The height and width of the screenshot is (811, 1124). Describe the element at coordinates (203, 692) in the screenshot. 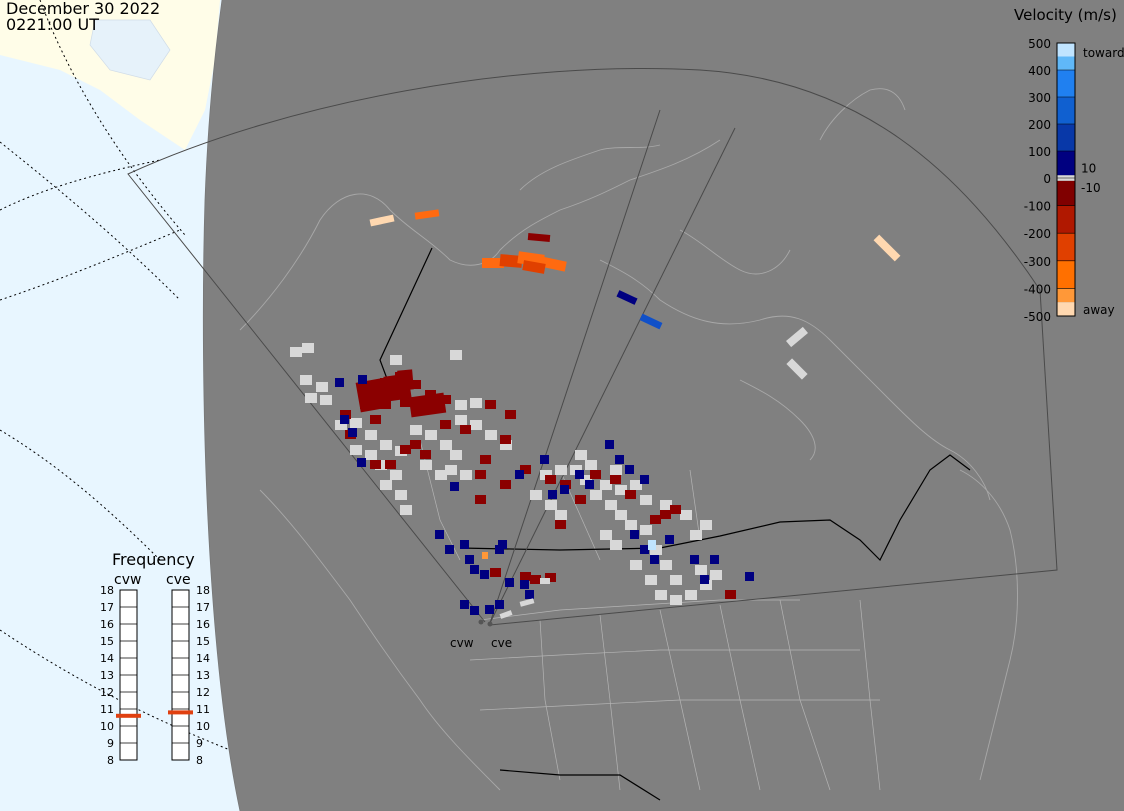

I see `frequency-scale-label: 12` at that location.